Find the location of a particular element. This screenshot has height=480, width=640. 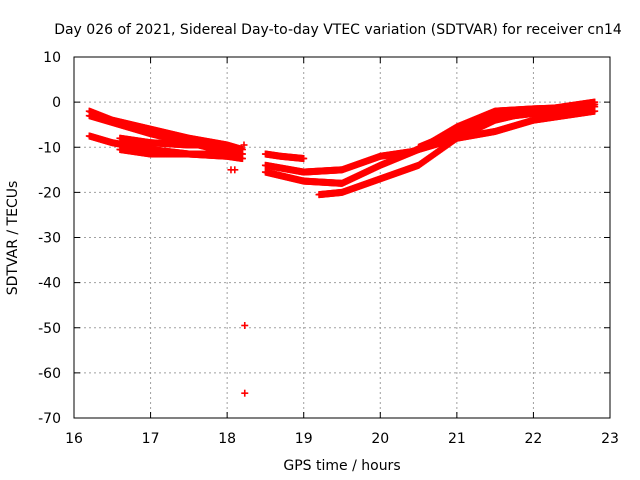

x-tick-labels: 16 17 18 19 20 21 22 23 is located at coordinates (342, 439).